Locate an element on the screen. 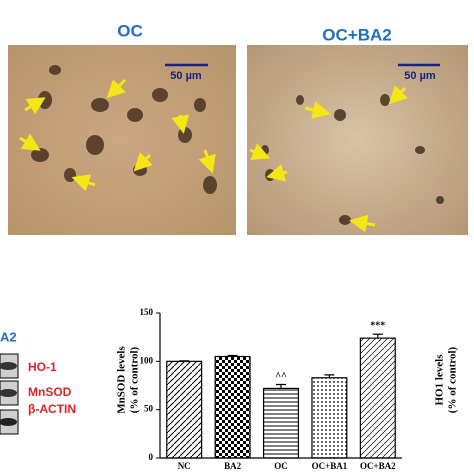 This screenshot has width=474, height=474. y-axis-label: HO1 levels is located at coordinates (440, 380).